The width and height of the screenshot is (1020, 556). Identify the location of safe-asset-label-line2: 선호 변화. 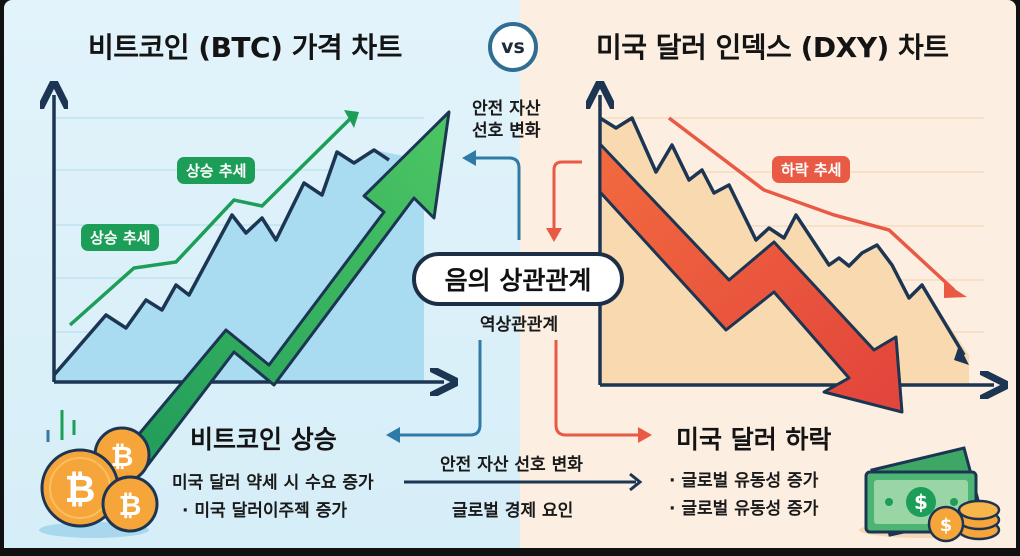
(506, 131).